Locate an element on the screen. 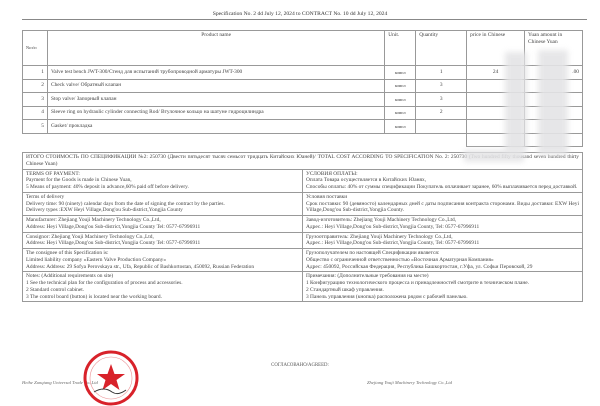 This screenshot has width=600, height=406. table-row: 5 Gasket/ прокладка компл is located at coordinates (302, 126).